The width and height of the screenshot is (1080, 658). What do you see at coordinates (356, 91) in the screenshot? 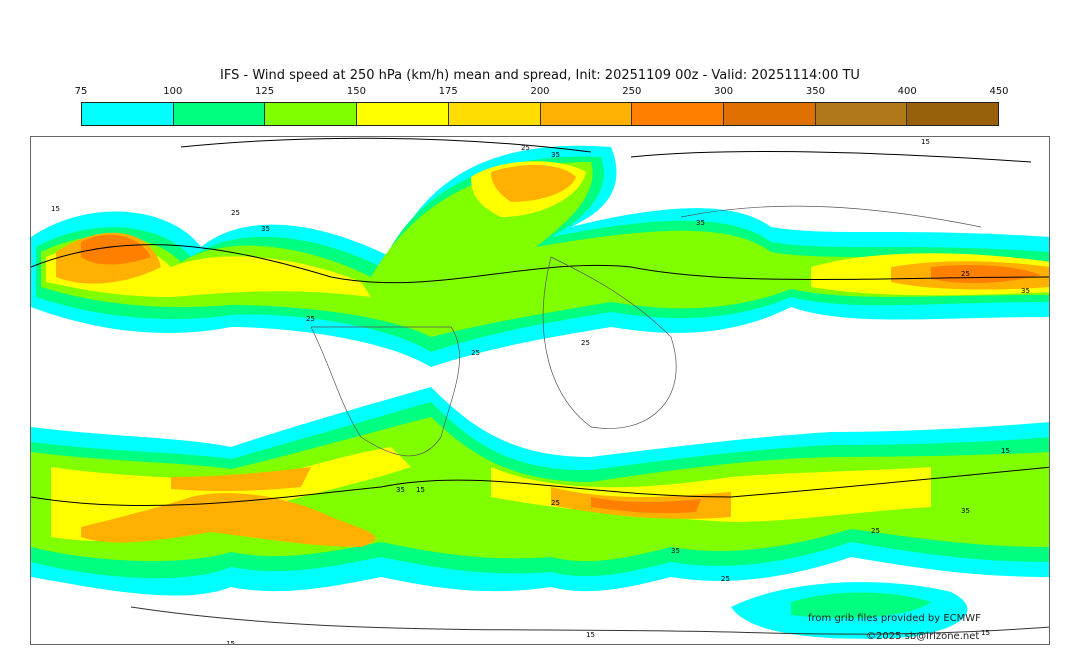
I see `colorbar-tick: 150` at bounding box center [356, 91].